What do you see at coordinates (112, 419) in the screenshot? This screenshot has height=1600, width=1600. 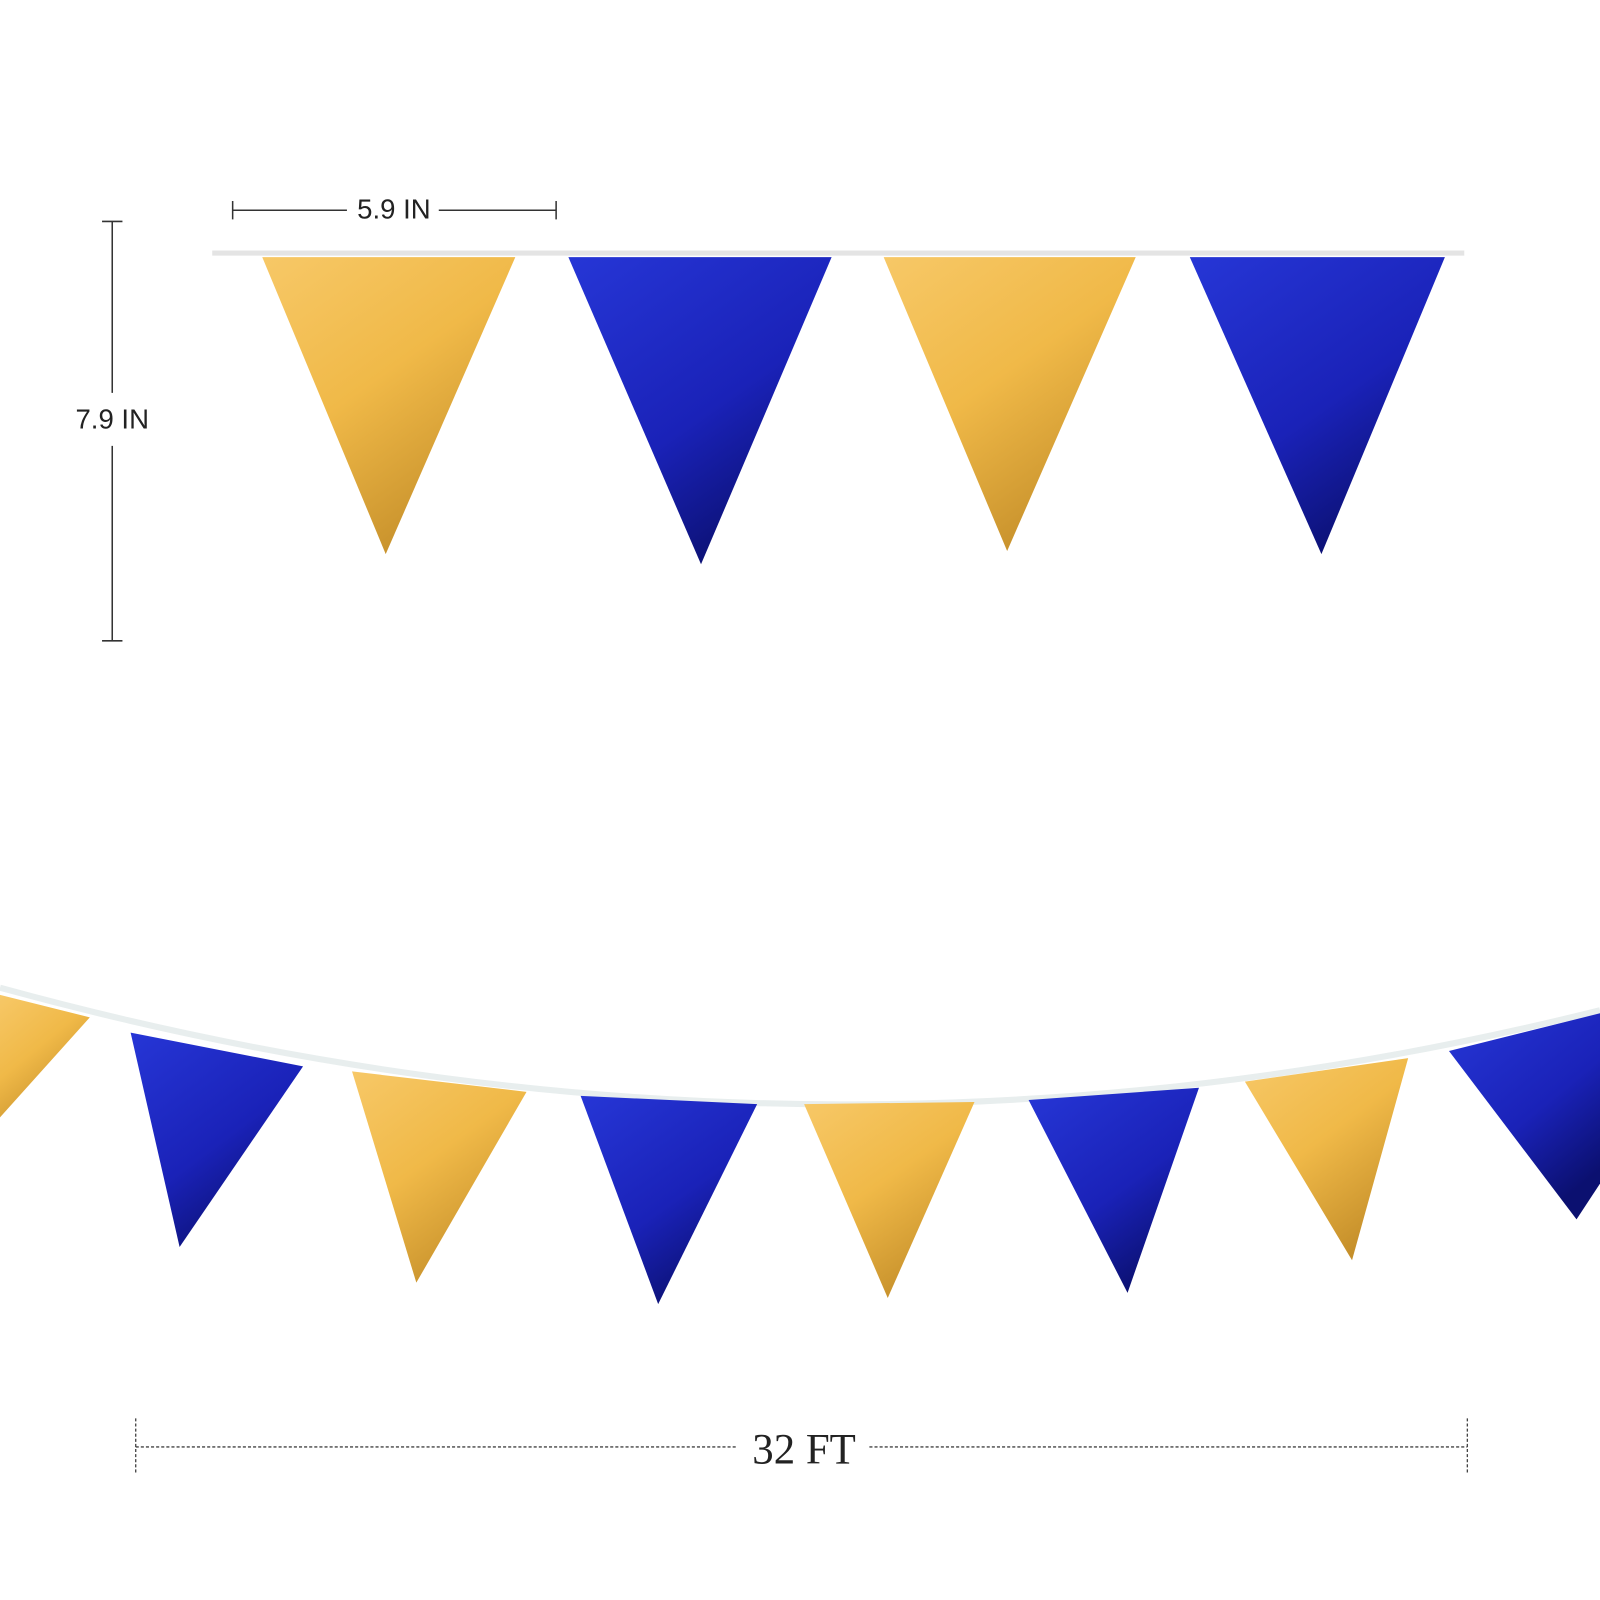 I see `height-label: 7.9 IN` at bounding box center [112, 419].